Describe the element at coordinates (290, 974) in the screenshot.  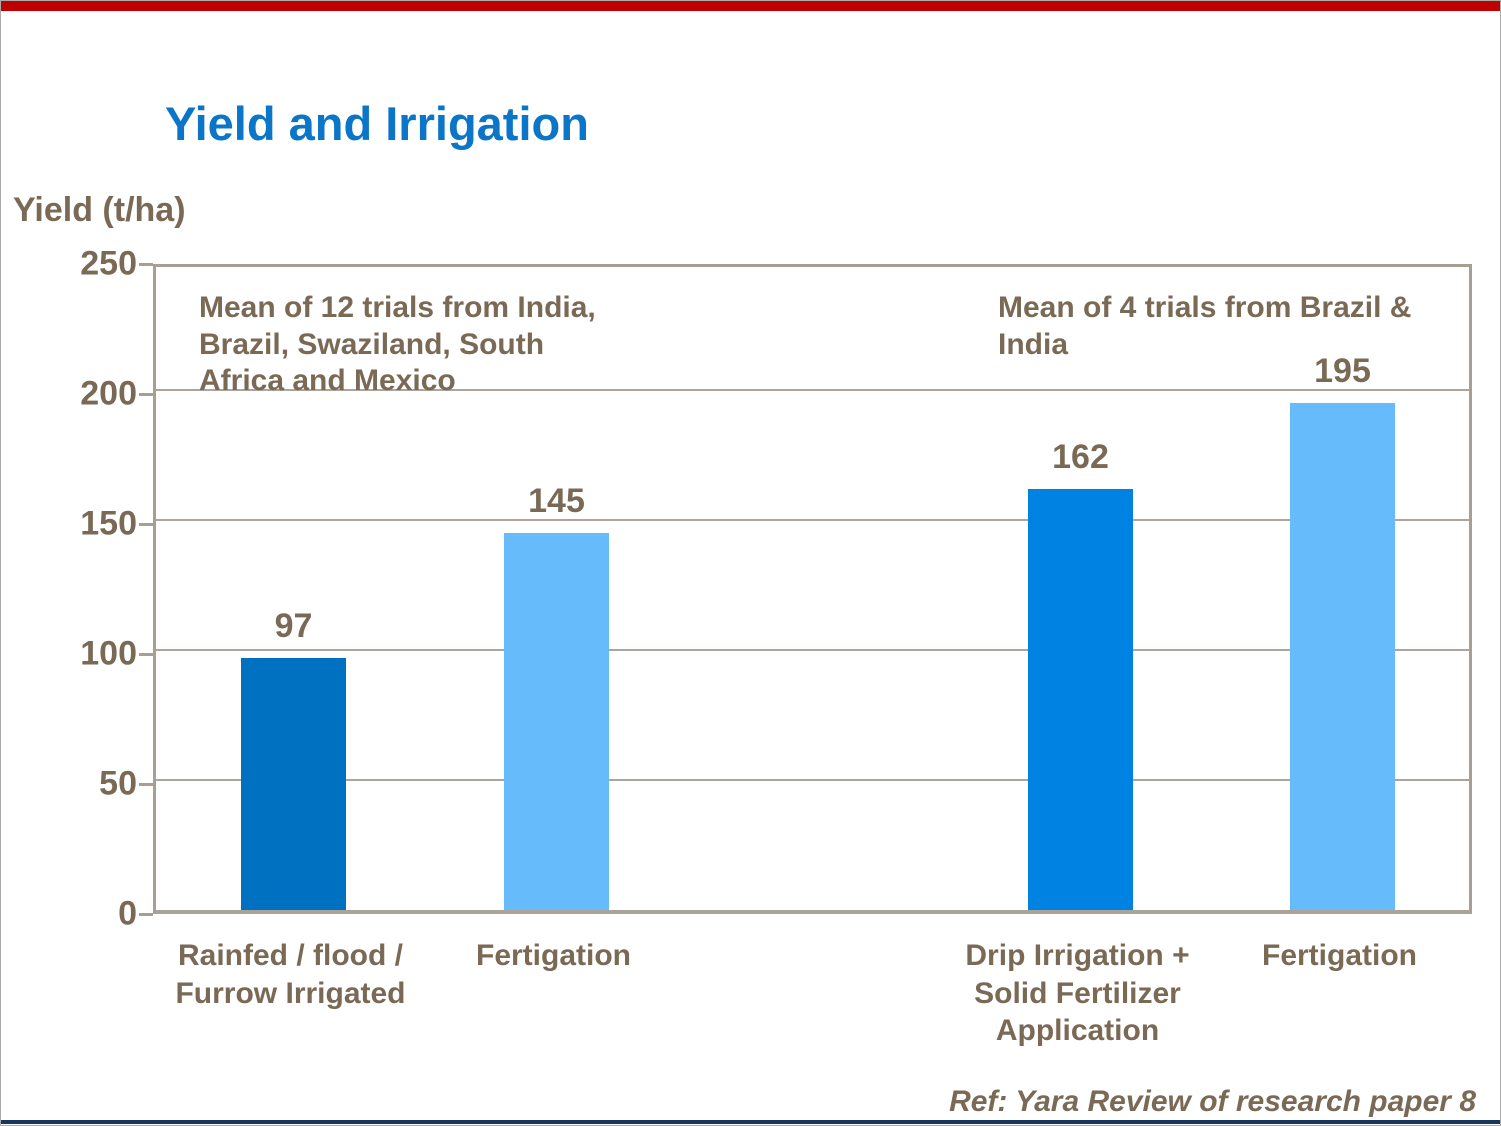
I see `x-category-label: Rainfed / flood / Furrow Irrigated` at that location.